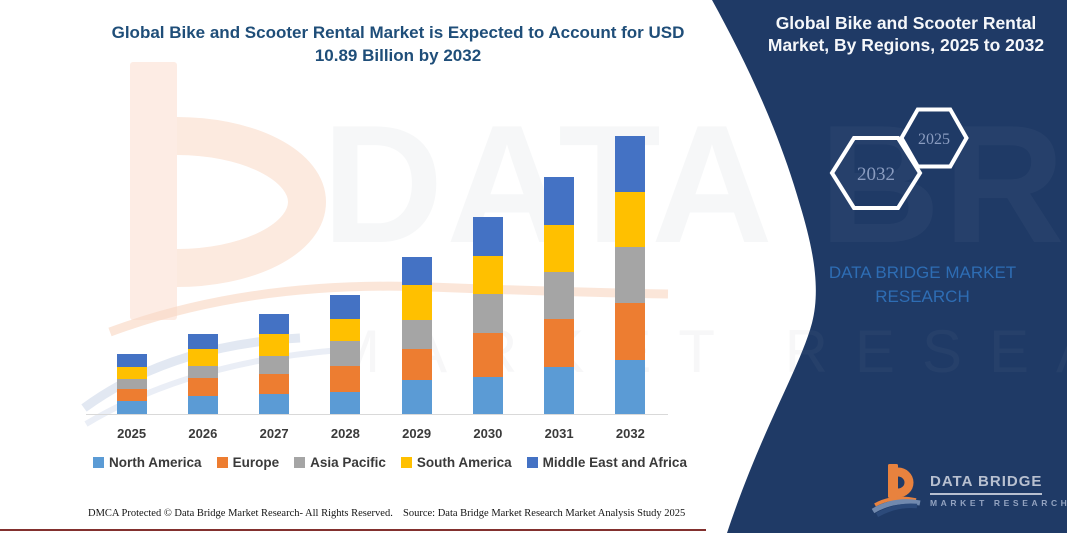 This screenshot has height=533, width=1067. What do you see at coordinates (131, 395) in the screenshot?
I see `bar-segment-2025-europe` at bounding box center [131, 395].